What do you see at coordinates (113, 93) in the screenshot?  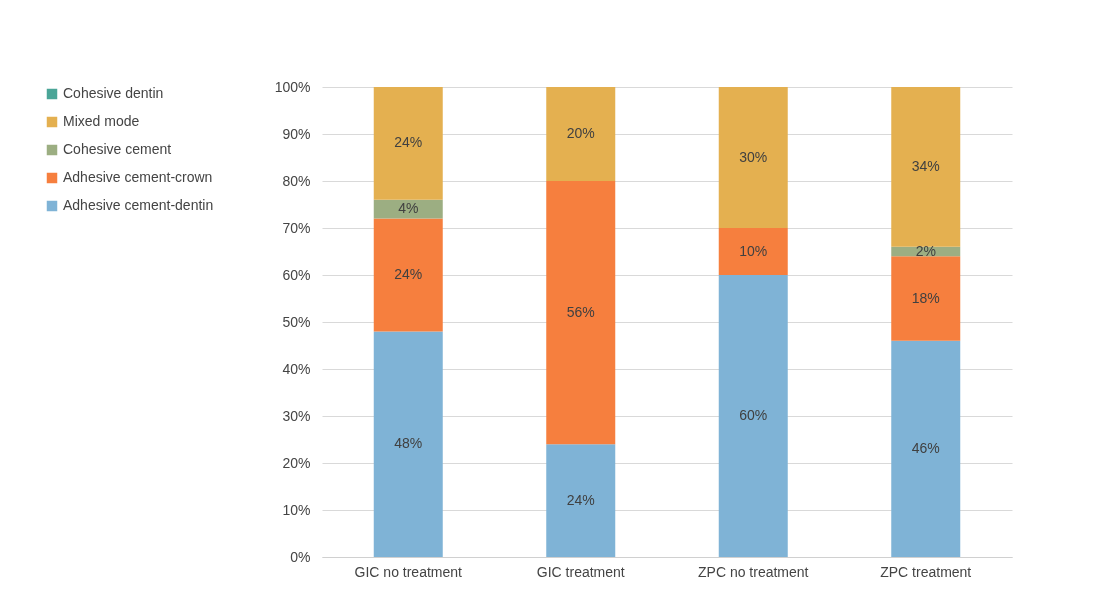 I see `legend-label: Cohesive dentin` at bounding box center [113, 93].